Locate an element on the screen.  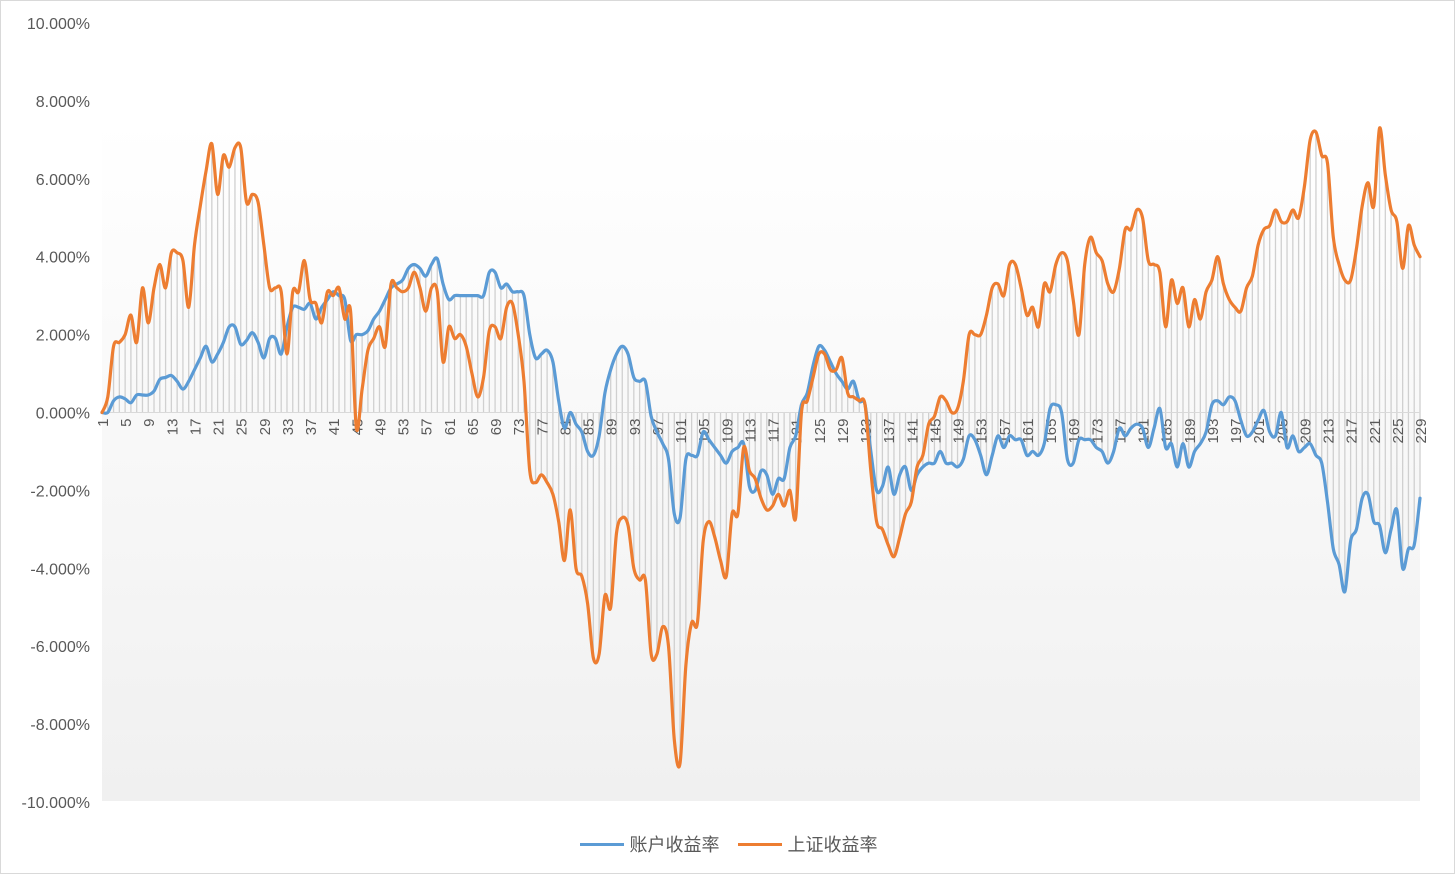
x-tick-label: 17 is located at coordinates (195, 427).